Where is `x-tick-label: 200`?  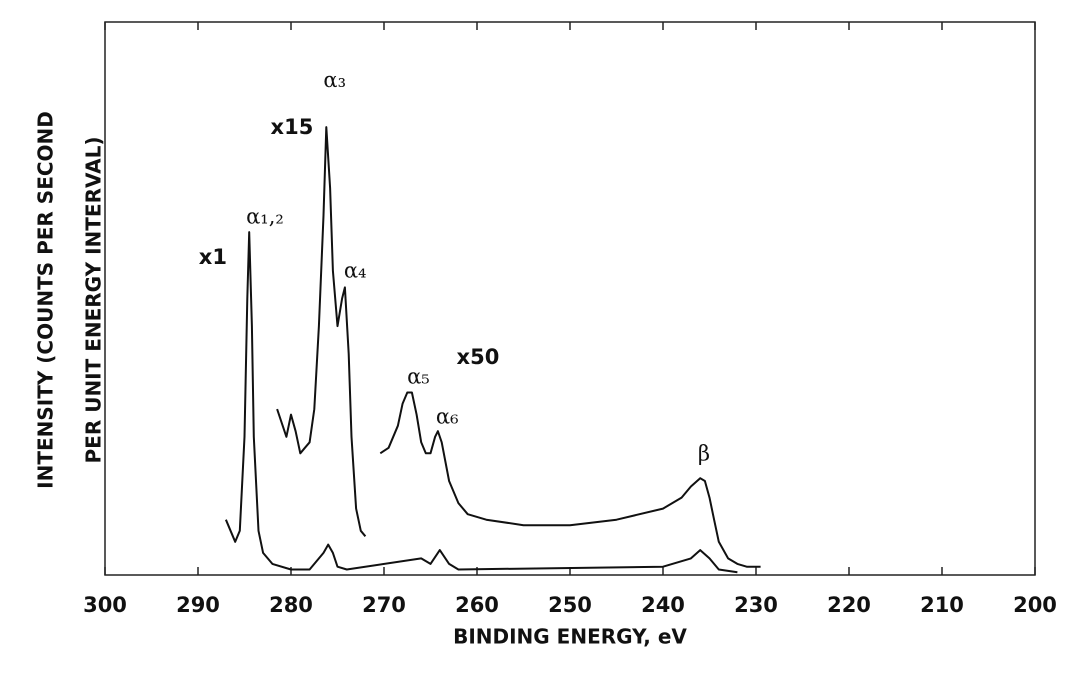
x-tick-label: 200 is located at coordinates (1035, 605).